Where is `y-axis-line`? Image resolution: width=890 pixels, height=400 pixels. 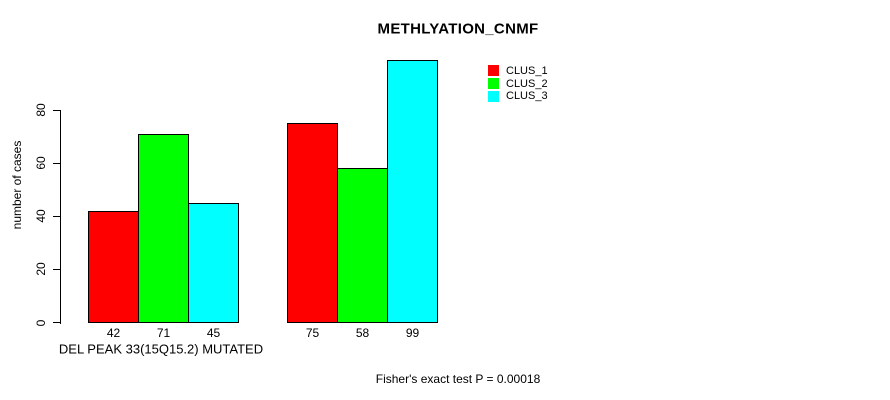 y-axis-line is located at coordinates (60, 217).